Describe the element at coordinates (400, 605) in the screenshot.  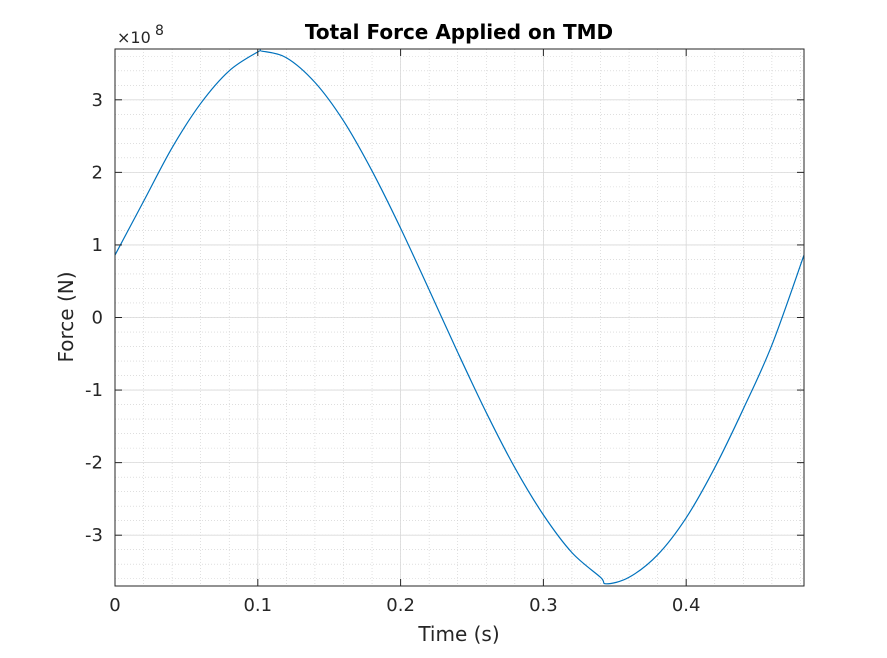
I see `x-tick-label: 0.2` at that location.